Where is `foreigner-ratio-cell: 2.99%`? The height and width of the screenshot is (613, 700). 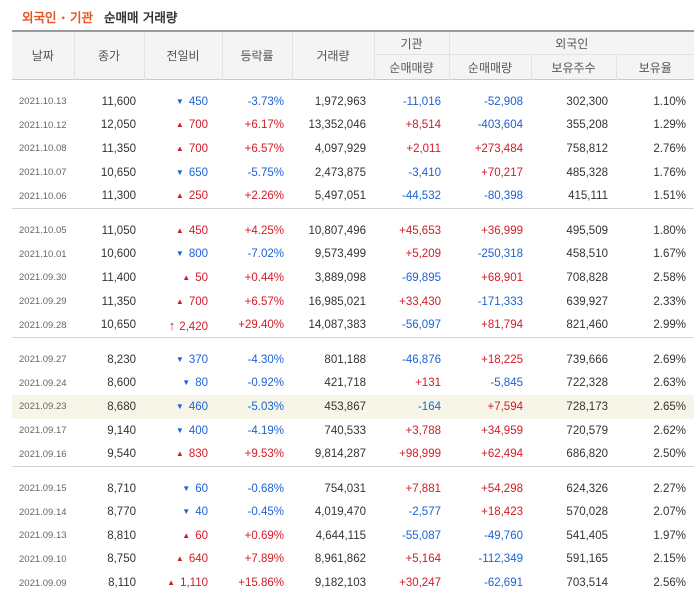 foreigner-ratio-cell: 2.99% is located at coordinates (669, 325).